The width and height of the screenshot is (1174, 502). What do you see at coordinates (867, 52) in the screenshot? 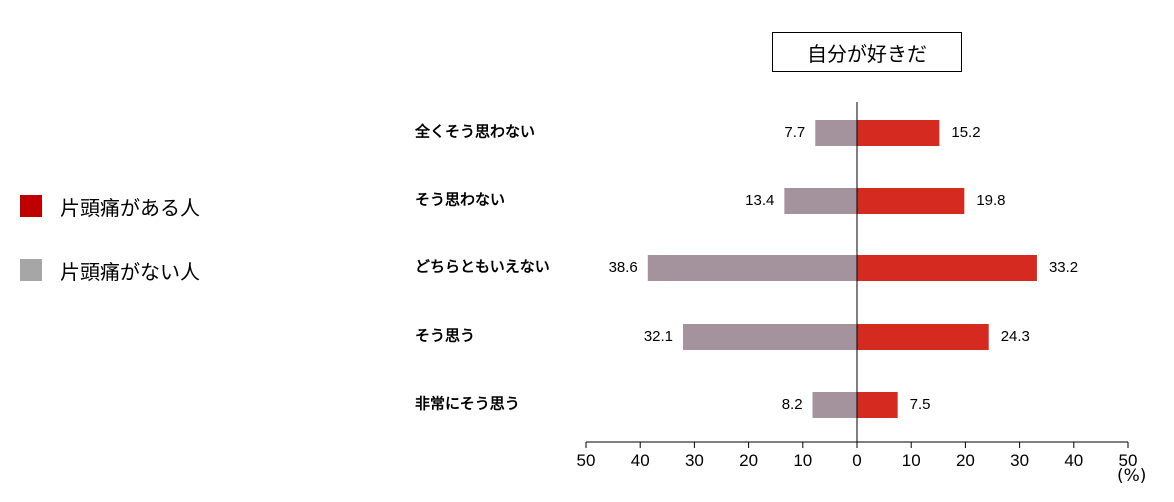
I see `chart-title: 自分が好きだ` at bounding box center [867, 52].